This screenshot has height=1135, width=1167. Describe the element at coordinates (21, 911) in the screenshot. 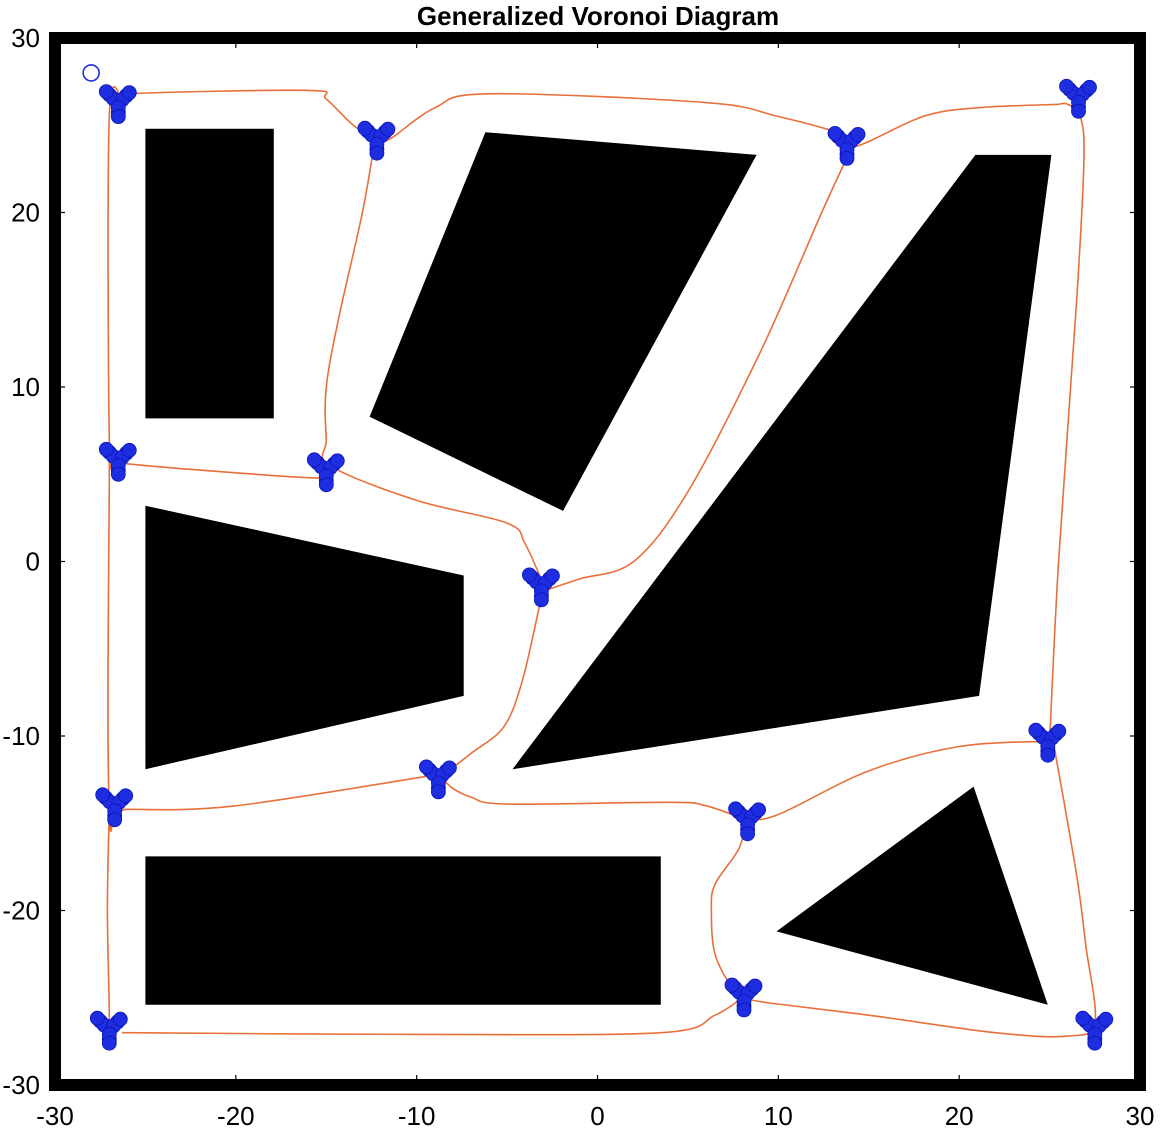

I see `y-tick-label: -20` at that location.